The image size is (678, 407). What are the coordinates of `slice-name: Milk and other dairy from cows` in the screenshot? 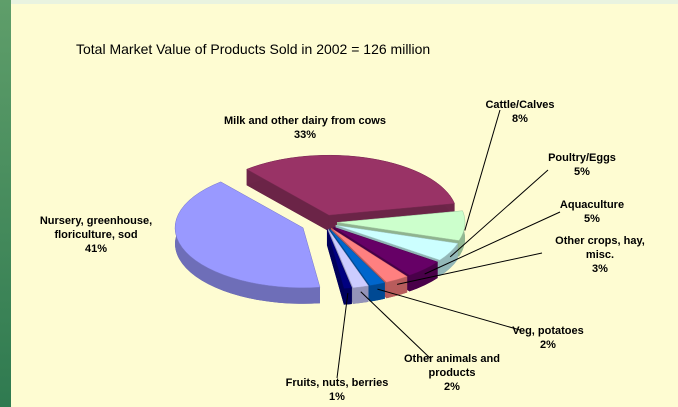 It's located at (305, 121).